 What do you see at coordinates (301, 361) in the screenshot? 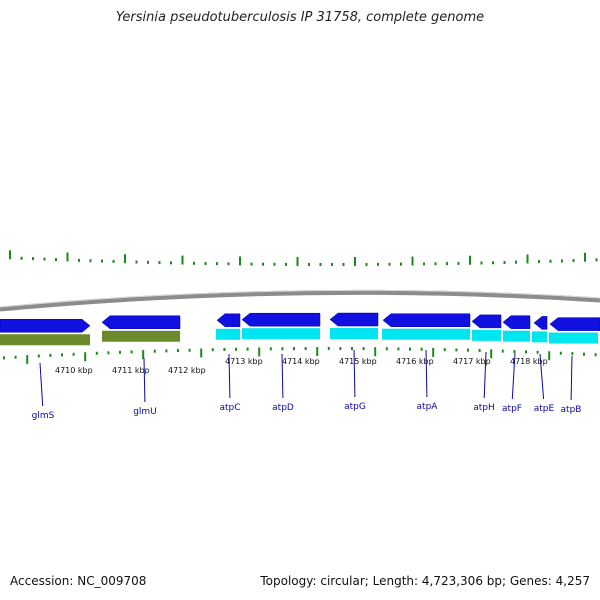
I see `scale-label: 4714 kbp` at bounding box center [301, 361].